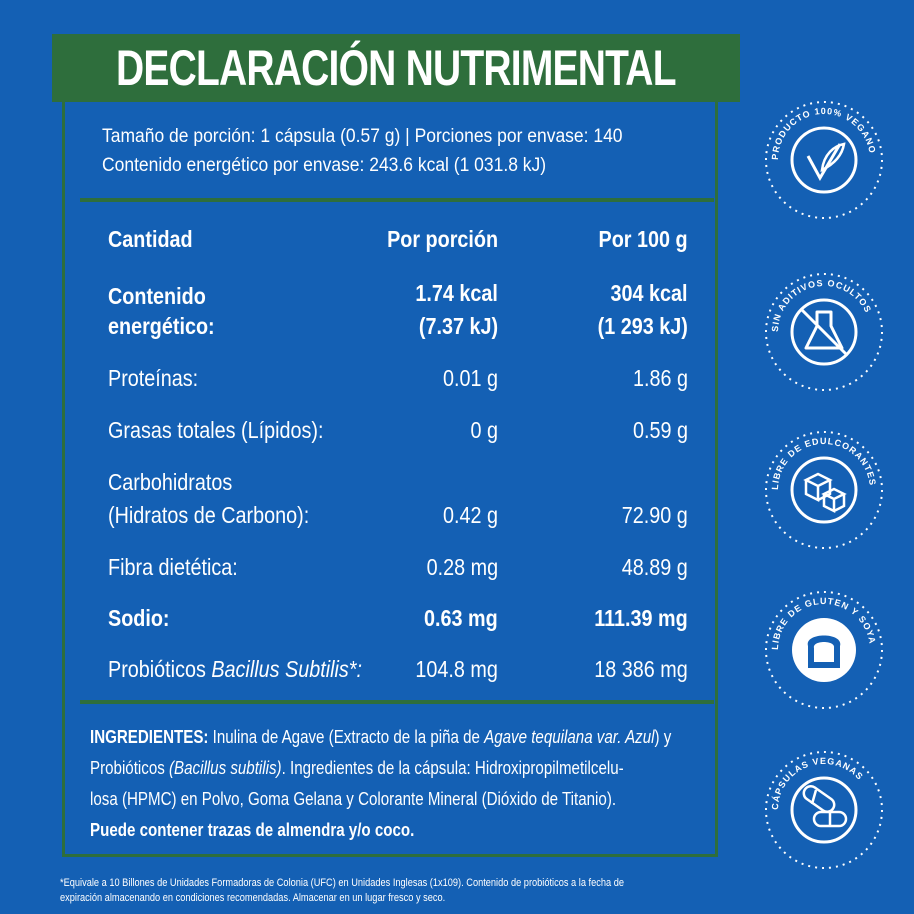 Image resolution: width=914 pixels, height=914 pixels. What do you see at coordinates (456, 669) in the screenshot?
I see `row-per-serving: 104.8 mg` at bounding box center [456, 669].